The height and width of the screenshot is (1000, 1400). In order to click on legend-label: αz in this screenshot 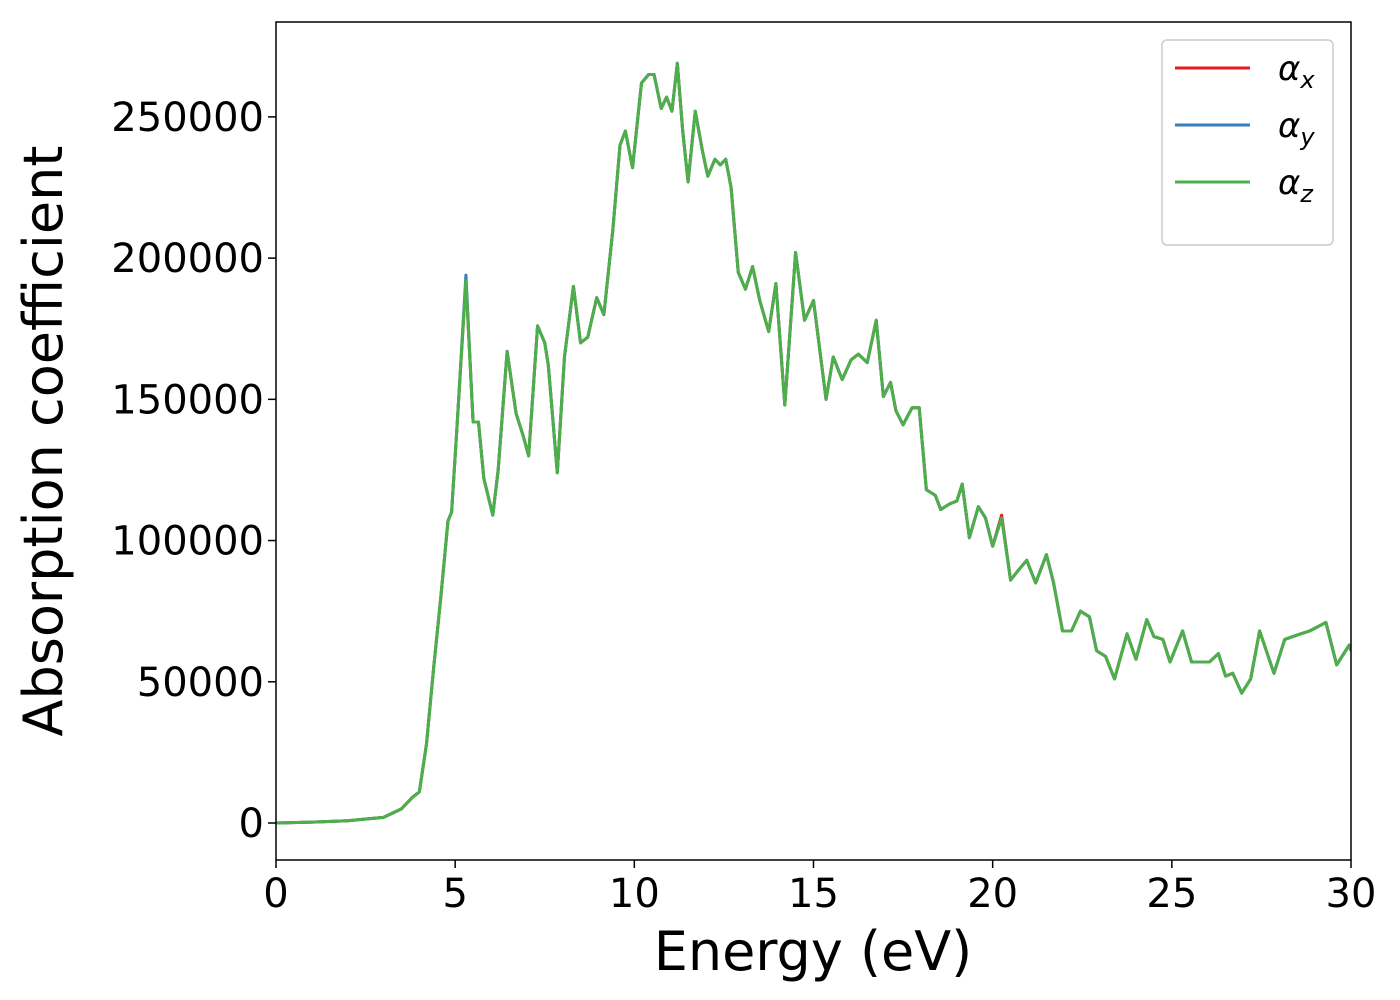, I will do `click(1296, 185)`.